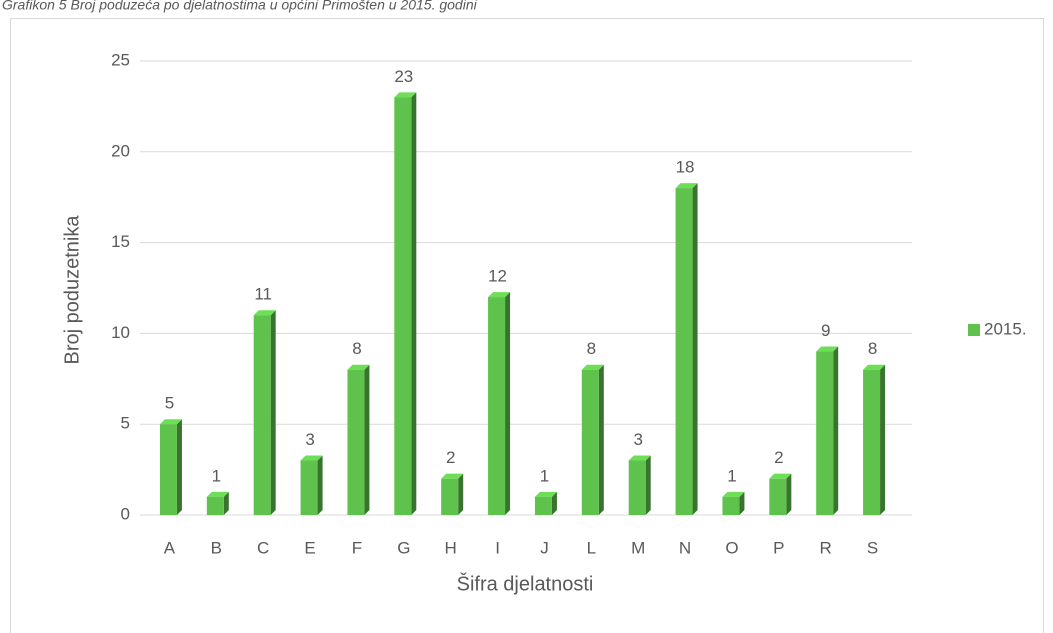  What do you see at coordinates (125, 423) in the screenshot?
I see `y-tick-label: 5` at bounding box center [125, 423].